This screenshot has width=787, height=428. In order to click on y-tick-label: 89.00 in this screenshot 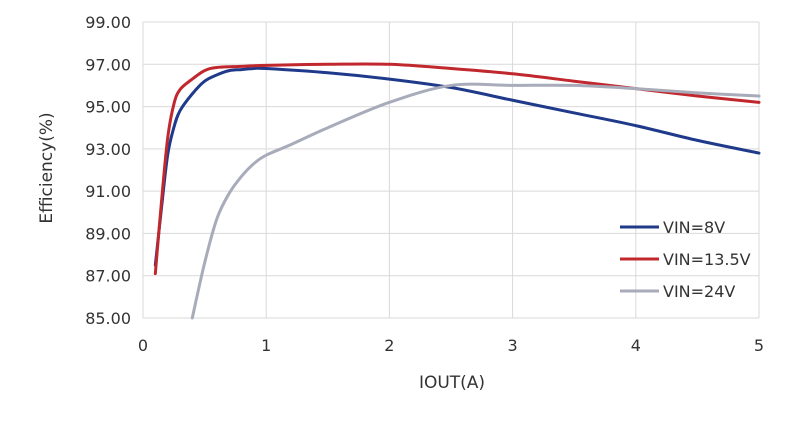, I will do `click(108, 233)`.